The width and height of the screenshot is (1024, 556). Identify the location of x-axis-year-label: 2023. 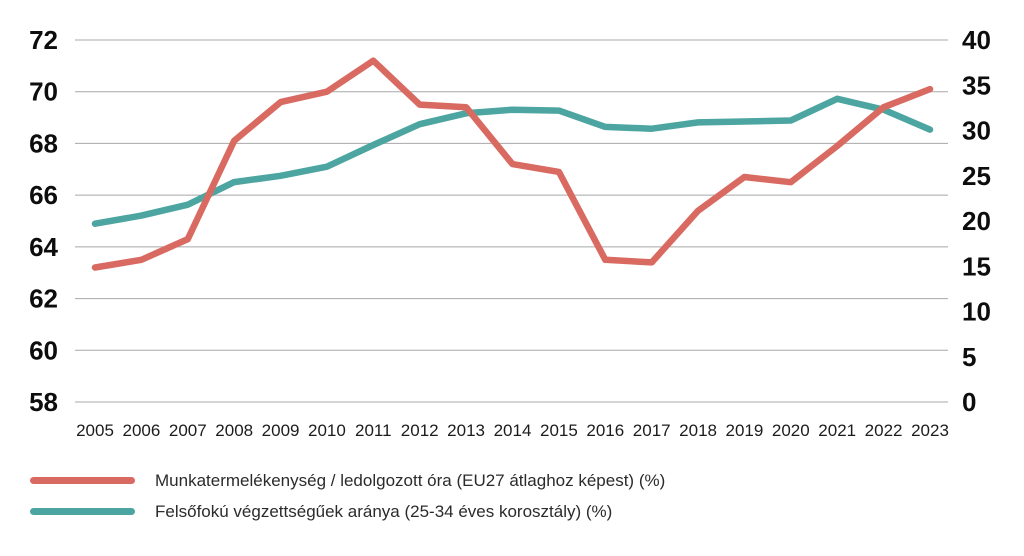
(930, 430).